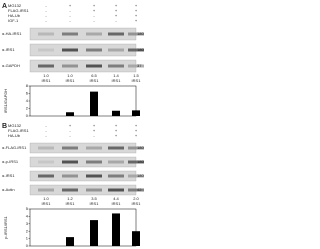 The width and height of the screenshot is (320, 249). Describe the element at coordinates (8, 189) in the screenshot. I see `blot-label: α-Actin` at that location.